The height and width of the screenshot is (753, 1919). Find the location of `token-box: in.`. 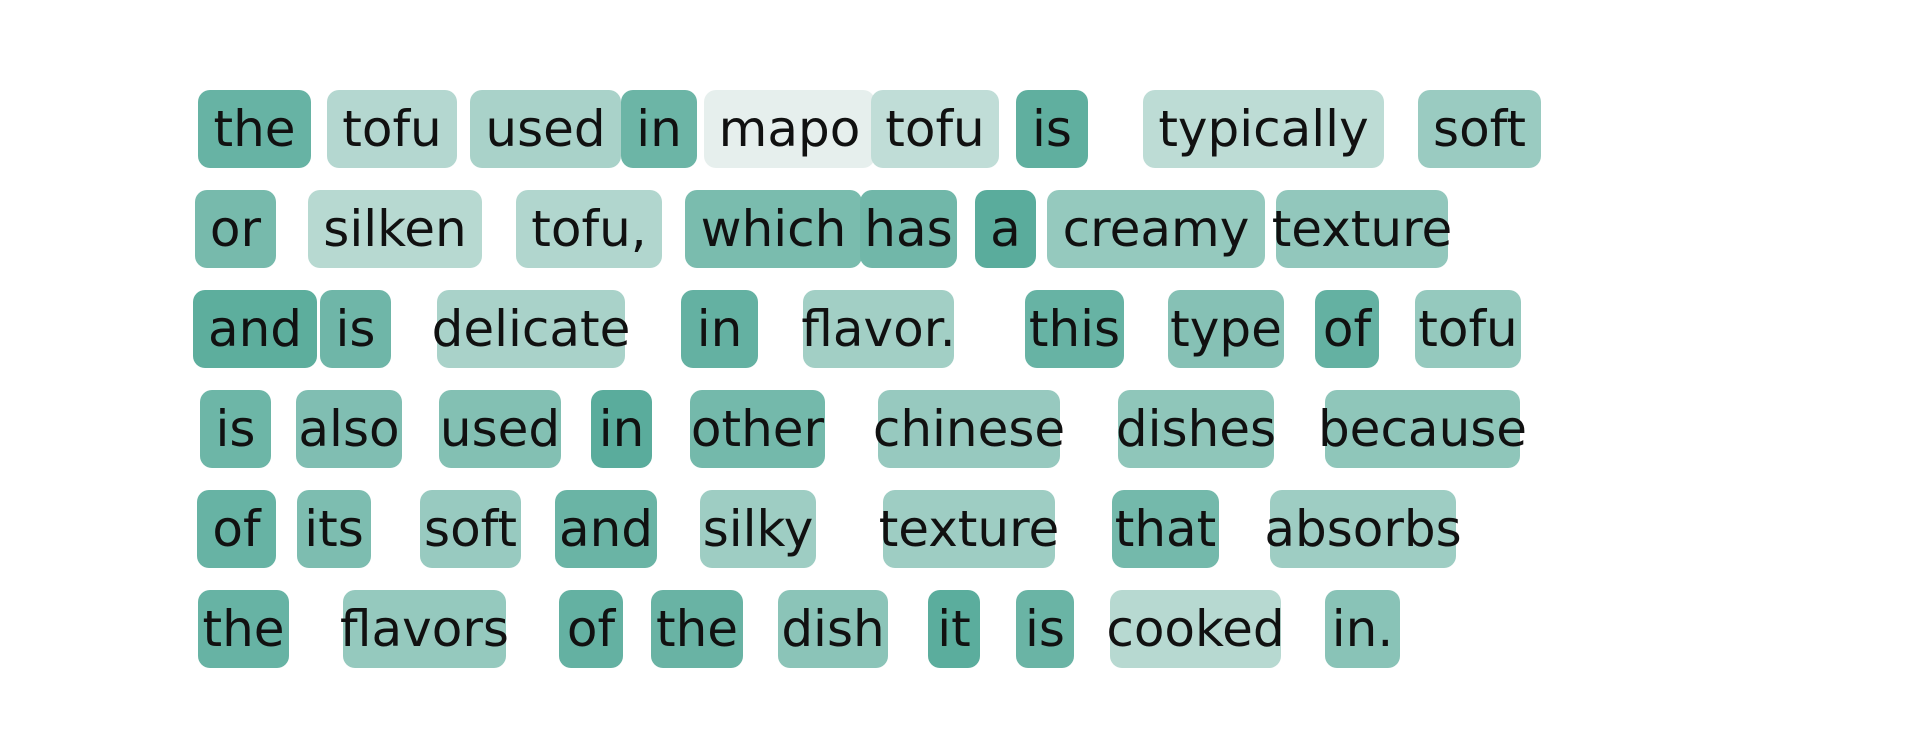

token-box: in. is located at coordinates (1362, 629).